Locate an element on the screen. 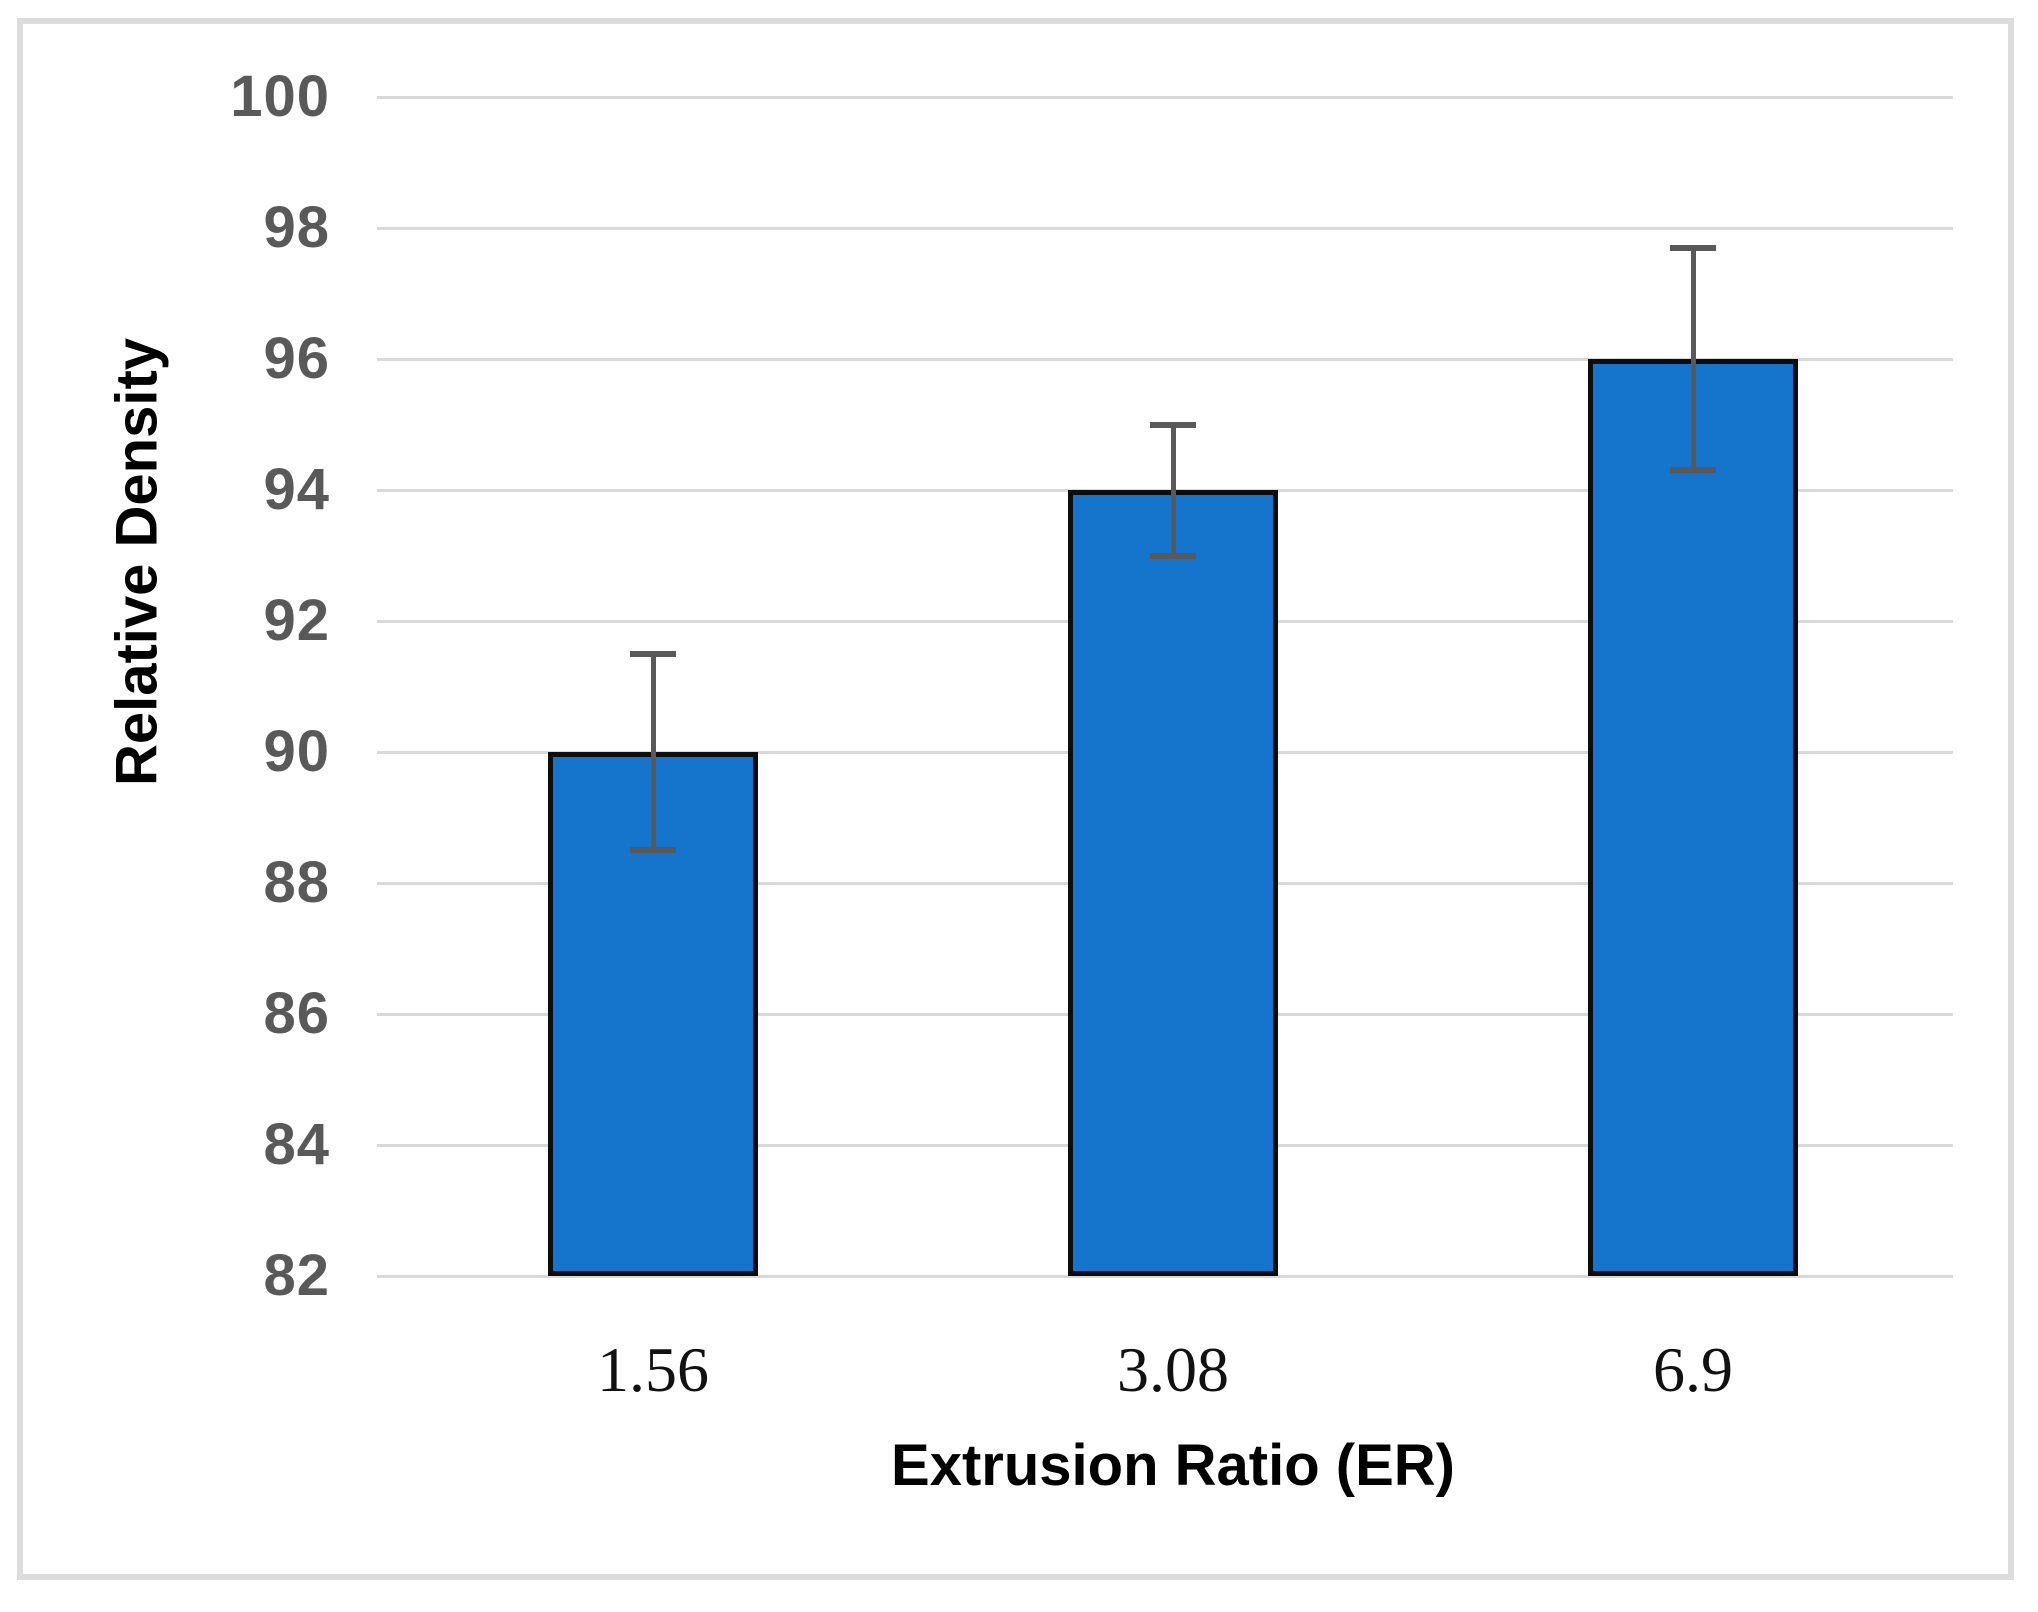  y-axis-tick-label: 88 is located at coordinates (296, 882).